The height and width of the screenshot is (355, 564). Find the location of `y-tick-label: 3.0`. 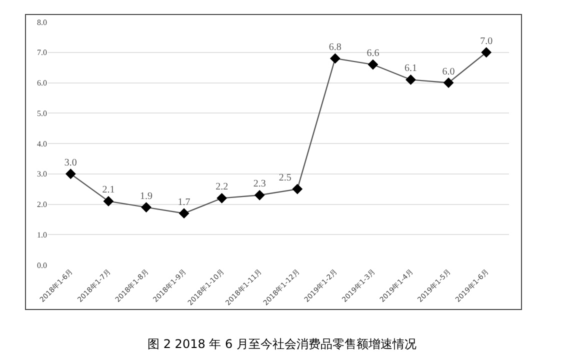

y-tick-label: 3.0 is located at coordinates (42, 174).